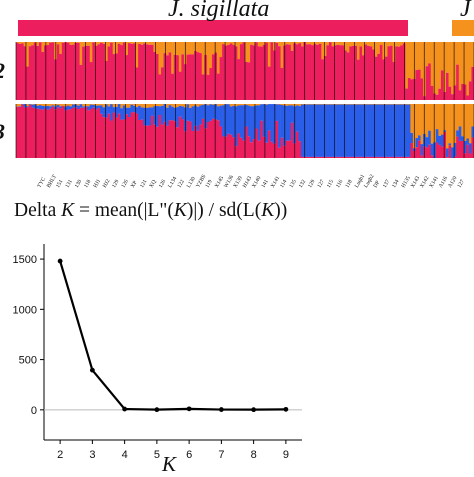  Describe the element at coordinates (134, 184) in the screenshot. I see `sample-label: XP` at that location.